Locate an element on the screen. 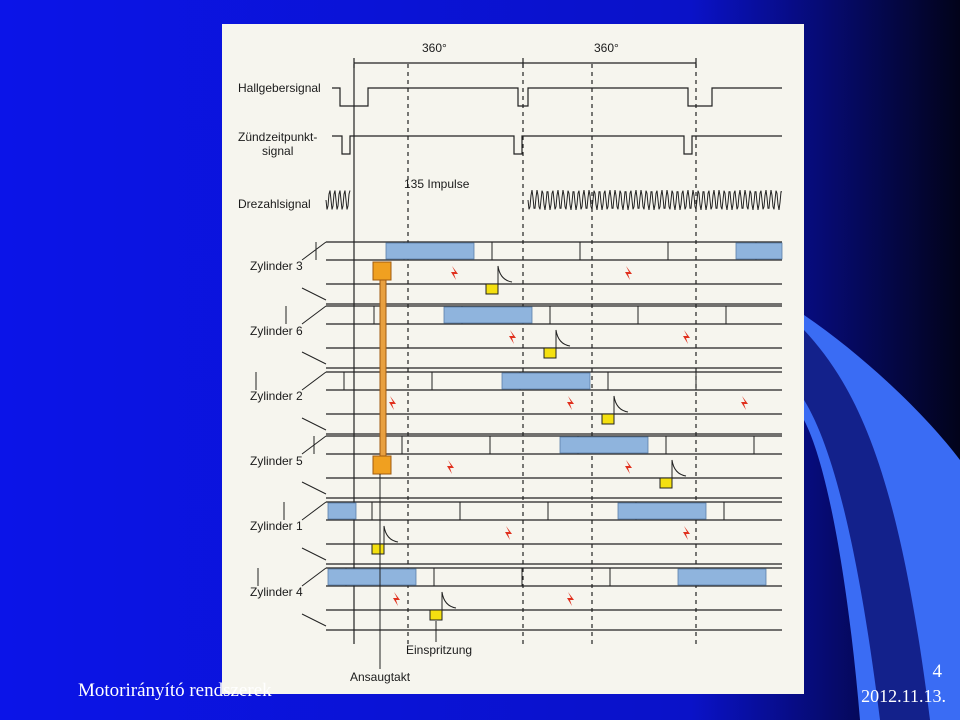  intake-link-bar is located at coordinates (383, 372).